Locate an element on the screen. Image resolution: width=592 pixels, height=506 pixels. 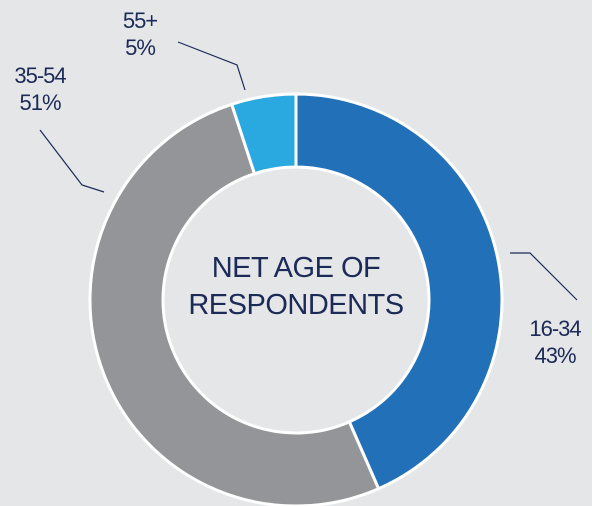
category-label: 16-34 is located at coordinates (555, 328).